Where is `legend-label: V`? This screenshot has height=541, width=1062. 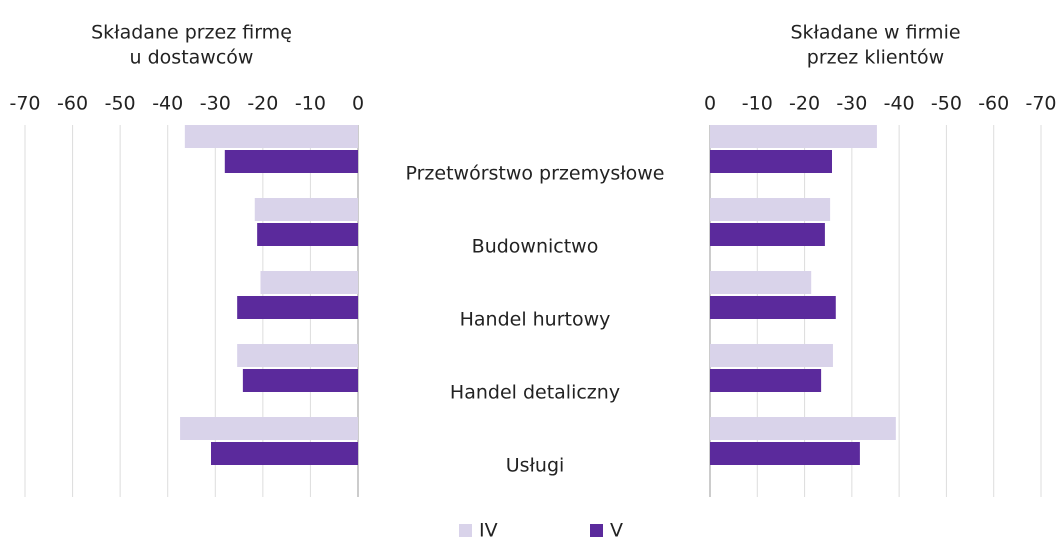
legend-label: V is located at coordinates (616, 530).